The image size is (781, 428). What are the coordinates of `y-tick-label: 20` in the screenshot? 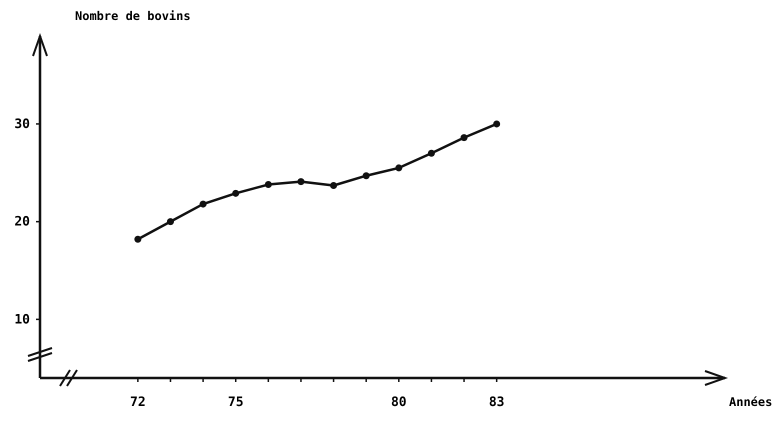 It's located at (22, 222).